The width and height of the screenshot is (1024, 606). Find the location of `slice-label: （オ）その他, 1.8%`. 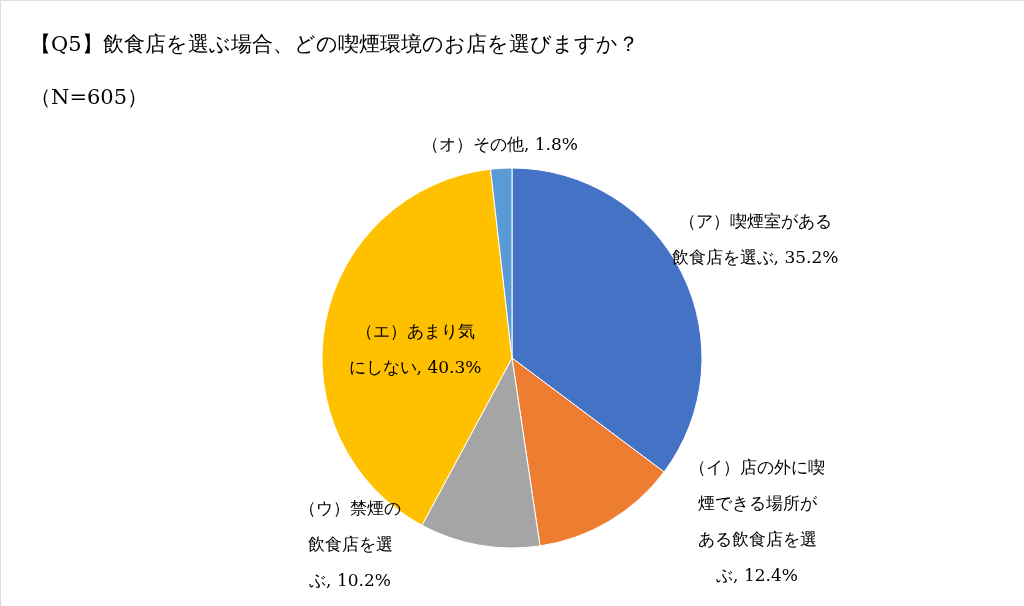

slice-label: （オ）その他, 1.8% is located at coordinates (500, 144).